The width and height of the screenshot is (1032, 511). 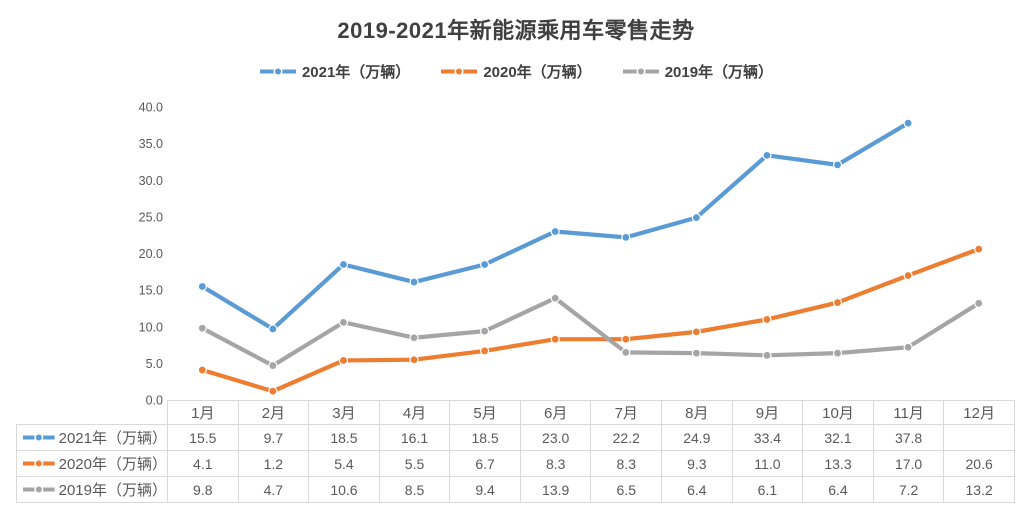 I want to click on value-cell: 7.2, so click(x=908, y=489).